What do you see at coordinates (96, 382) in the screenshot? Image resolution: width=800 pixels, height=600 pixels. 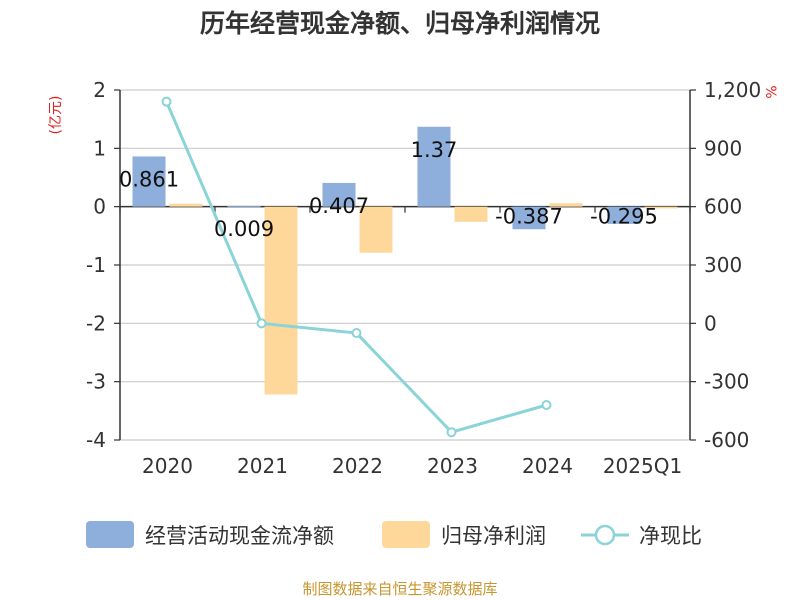 I see `left-tick-label: -3` at bounding box center [96, 382].